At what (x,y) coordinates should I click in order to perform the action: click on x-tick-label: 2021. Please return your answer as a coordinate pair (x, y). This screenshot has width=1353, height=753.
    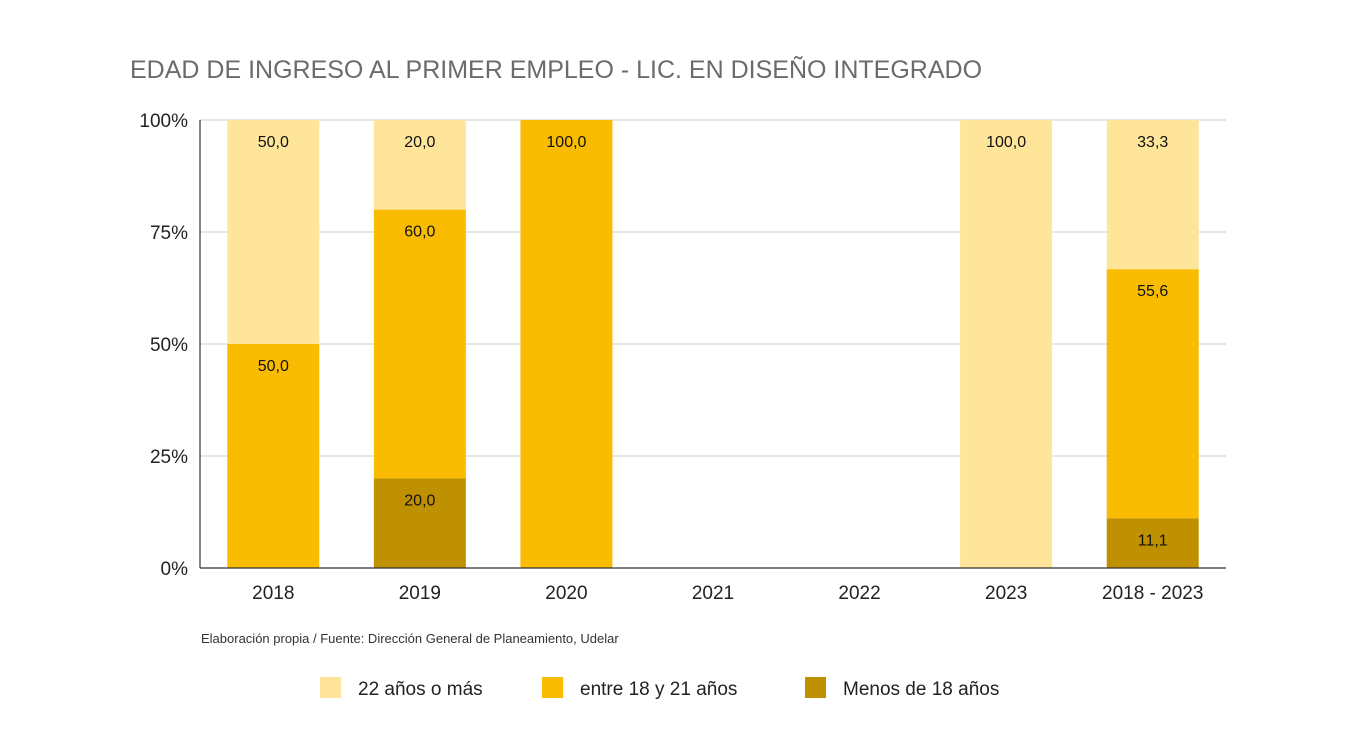
    Looking at the image, I should click on (713, 593).